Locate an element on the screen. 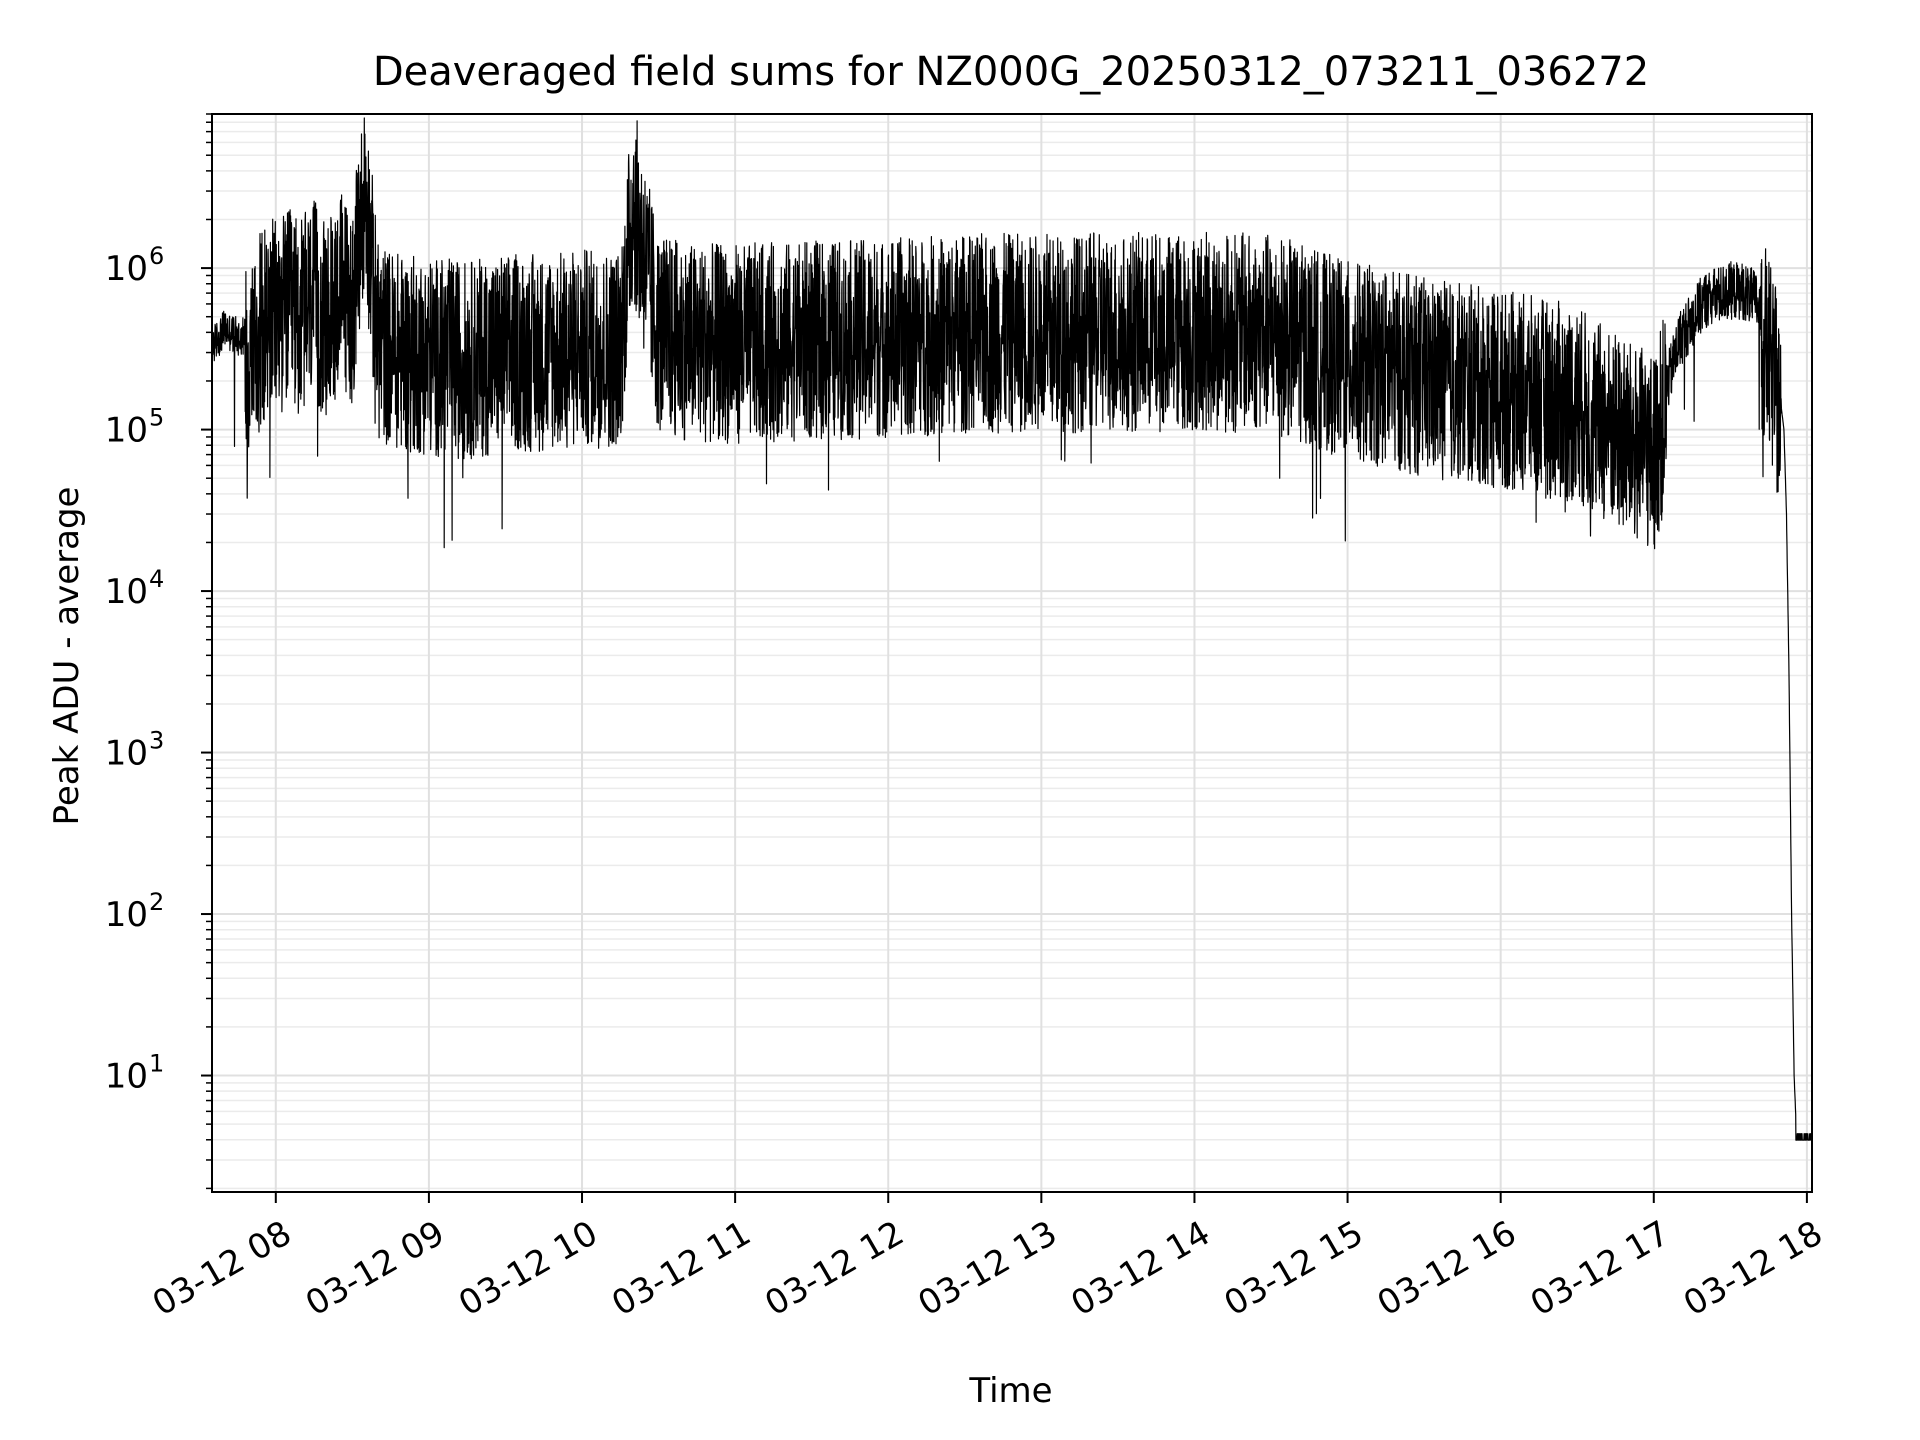  y-tick-label-exponent: 6 is located at coordinates (156, 256).